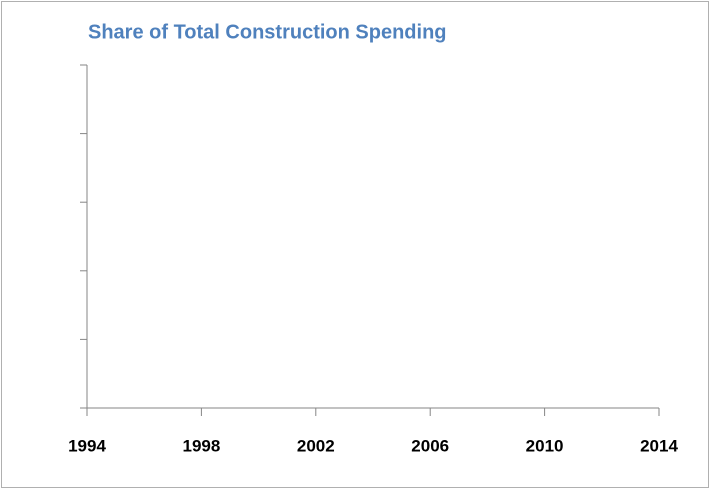 This screenshot has width=711, height=490. Describe the element at coordinates (430, 445) in the screenshot. I see `x-tick-label: 2006` at that location.